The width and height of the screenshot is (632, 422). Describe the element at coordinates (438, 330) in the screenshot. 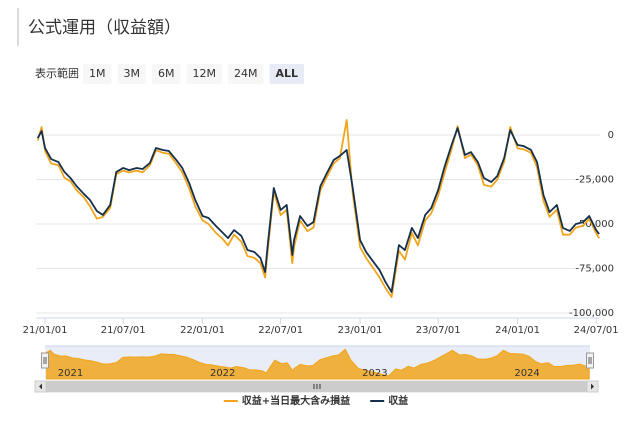

I see `x-tick-label: 23/07/01` at that location.